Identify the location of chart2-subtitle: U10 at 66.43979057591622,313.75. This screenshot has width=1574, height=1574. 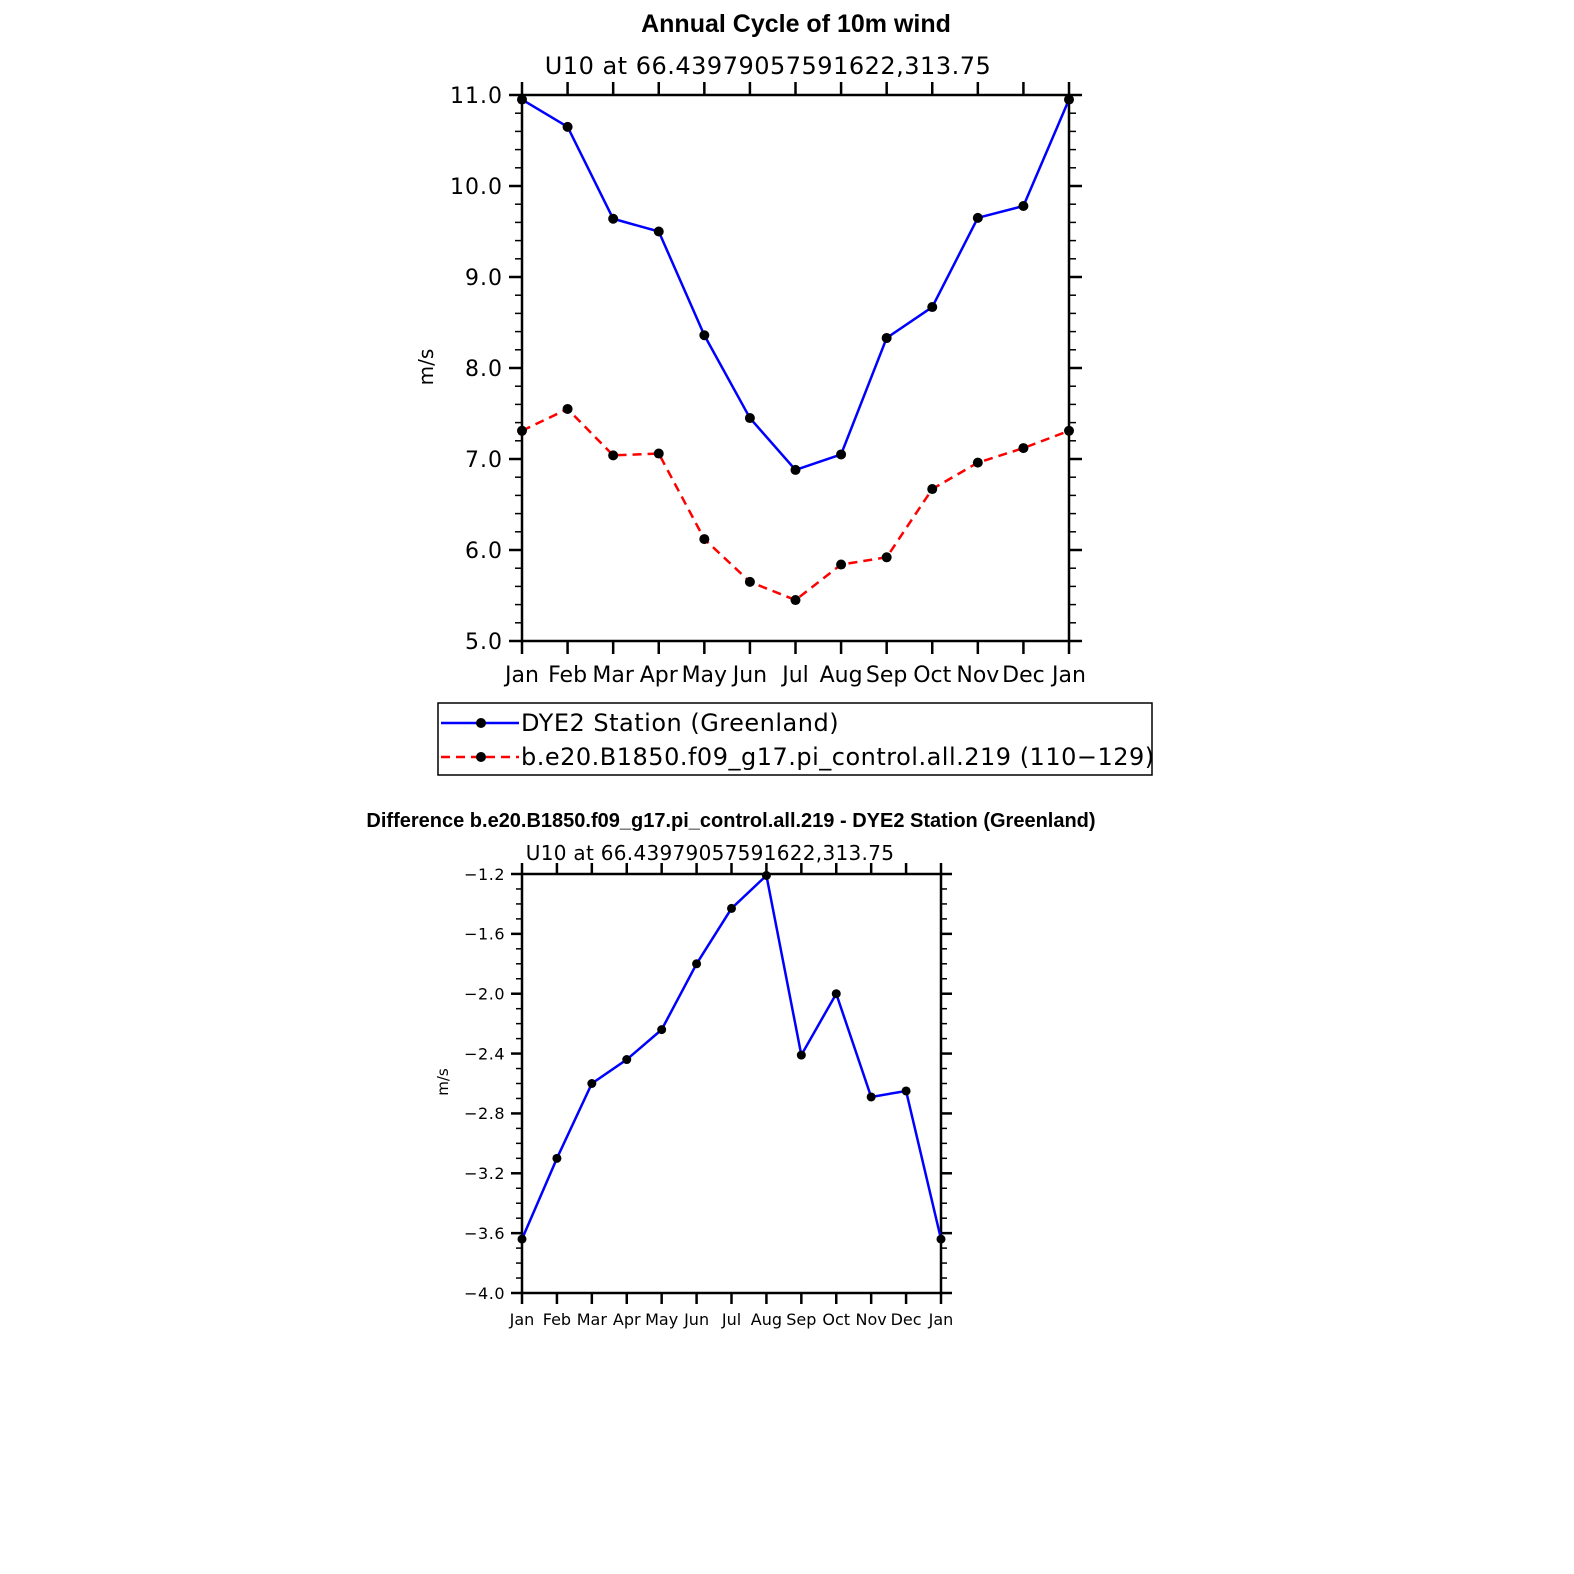
(710, 853).